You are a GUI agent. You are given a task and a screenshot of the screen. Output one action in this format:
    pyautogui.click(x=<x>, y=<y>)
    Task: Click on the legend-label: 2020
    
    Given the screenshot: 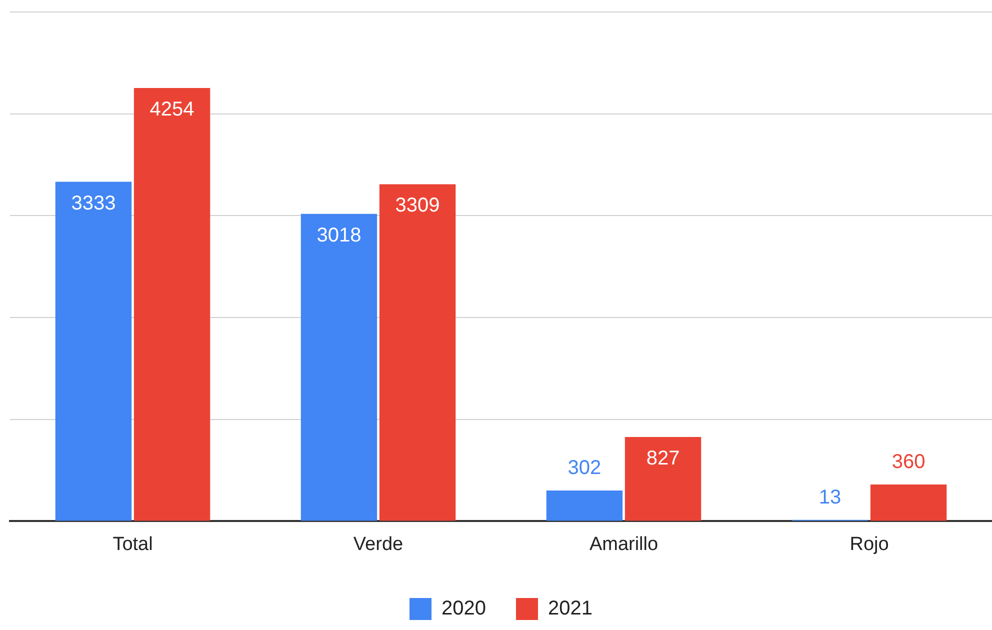 What is the action you would take?
    pyautogui.click(x=464, y=609)
    